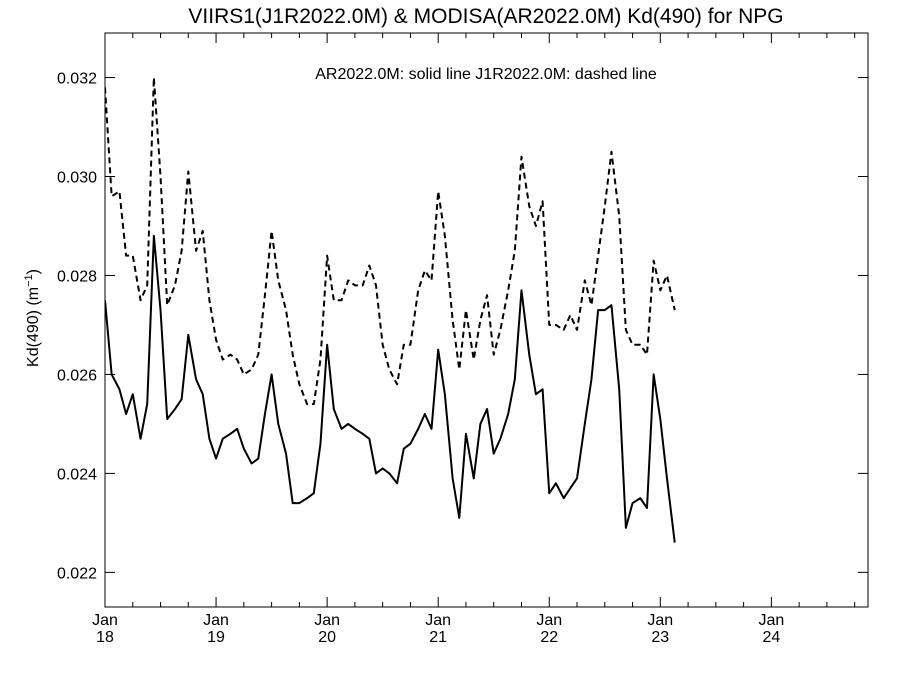 The width and height of the screenshot is (900, 675). I want to click on y-tick-label: 0.030, so click(77, 178).